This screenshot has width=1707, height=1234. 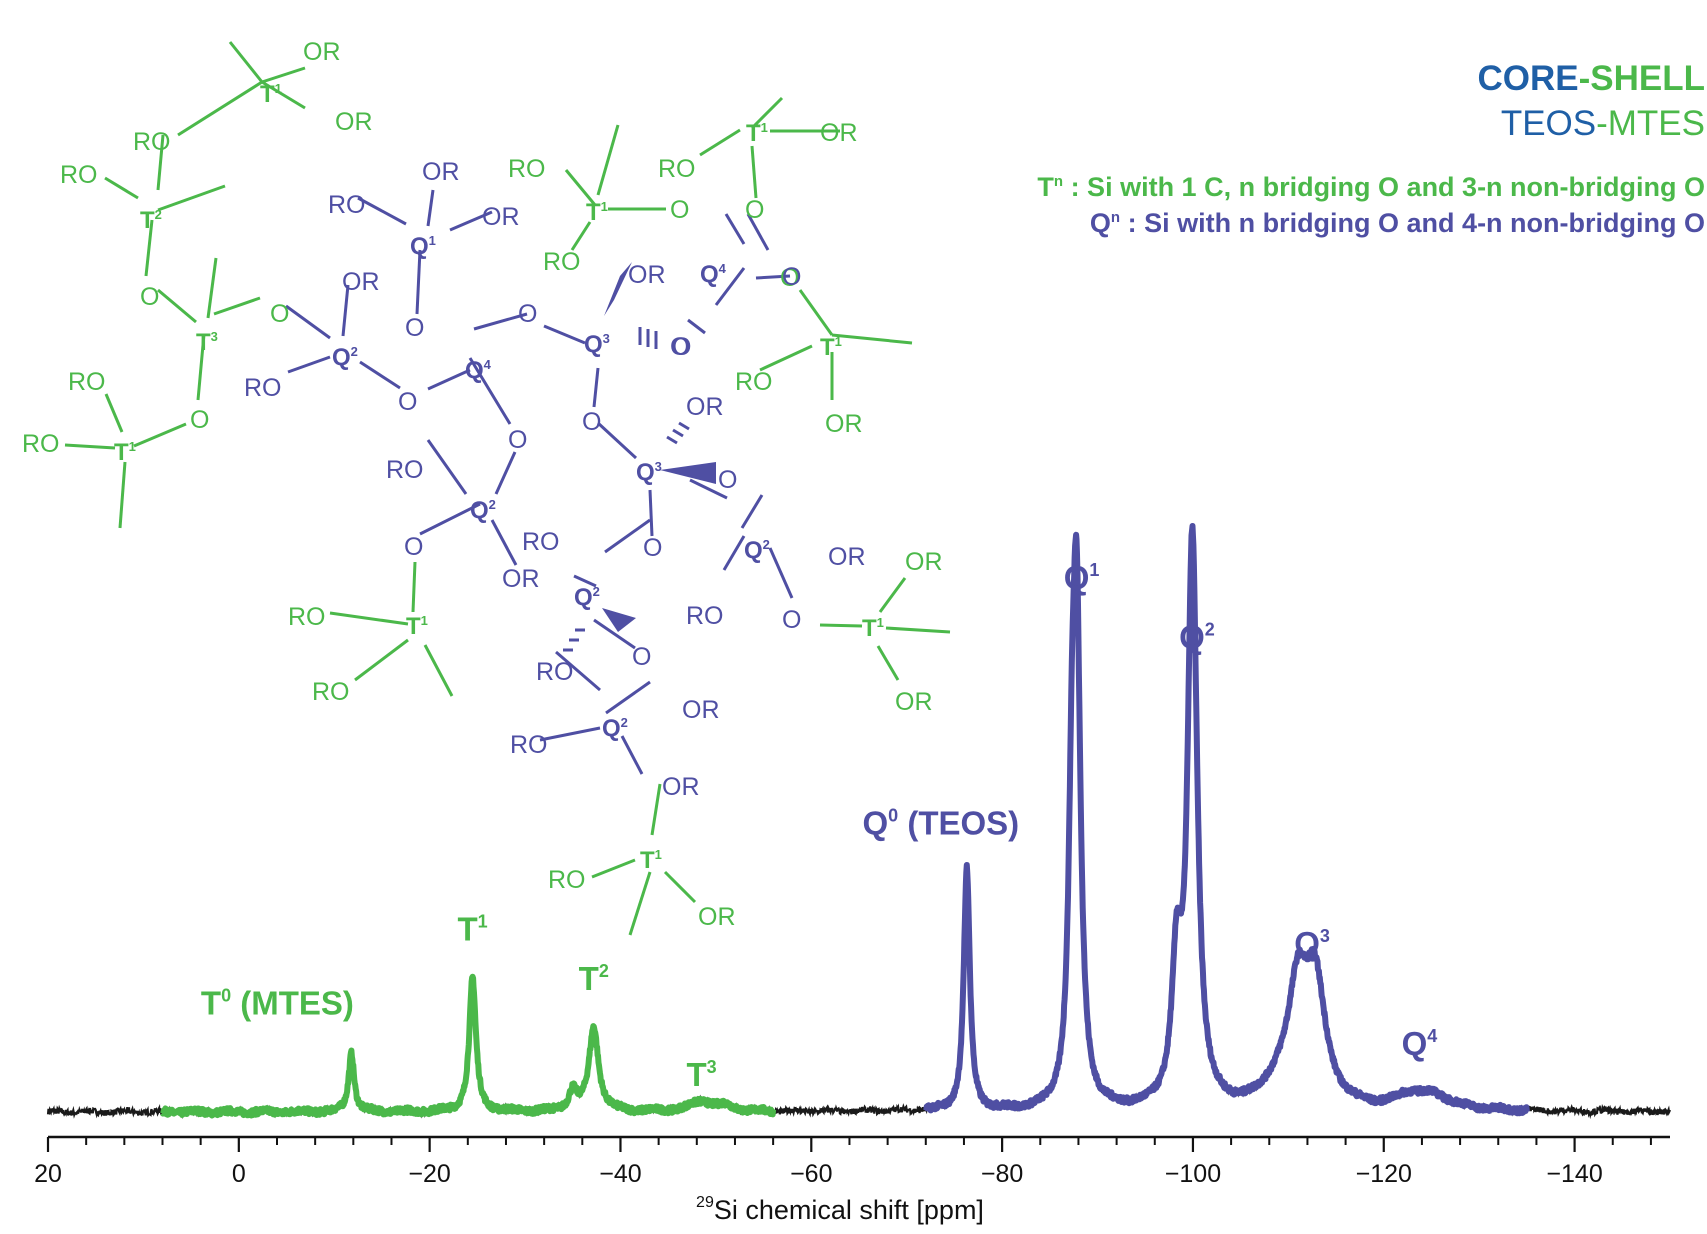 What do you see at coordinates (1082, 577) in the screenshot?
I see `peak-label-q1: Q1` at bounding box center [1082, 577].